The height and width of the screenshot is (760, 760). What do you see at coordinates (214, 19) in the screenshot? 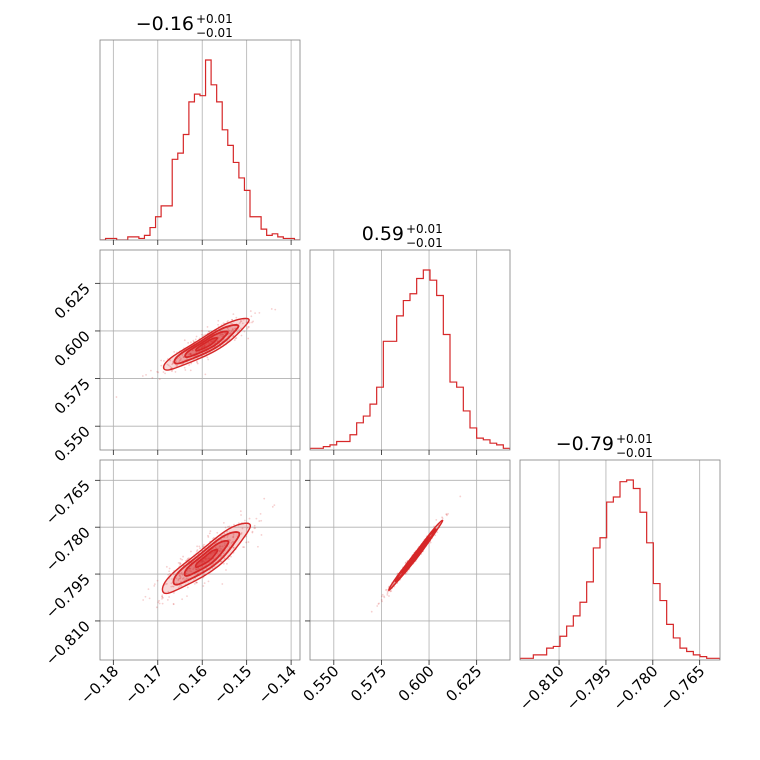
I see `title-plus-0: +0.01` at bounding box center [214, 19].